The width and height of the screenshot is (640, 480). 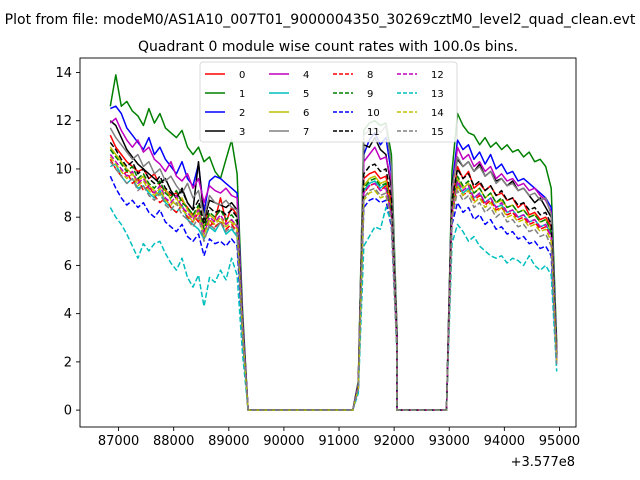 What do you see at coordinates (242, 75) in the screenshot?
I see `legend-label-0: 0` at bounding box center [242, 75].